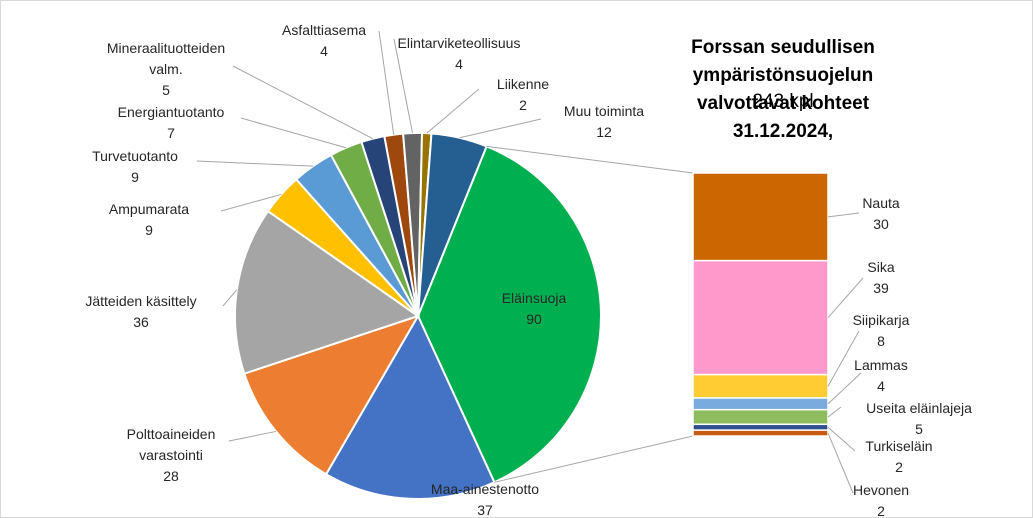  What do you see at coordinates (523, 84) in the screenshot?
I see `label-name: Liikenne` at bounding box center [523, 84].